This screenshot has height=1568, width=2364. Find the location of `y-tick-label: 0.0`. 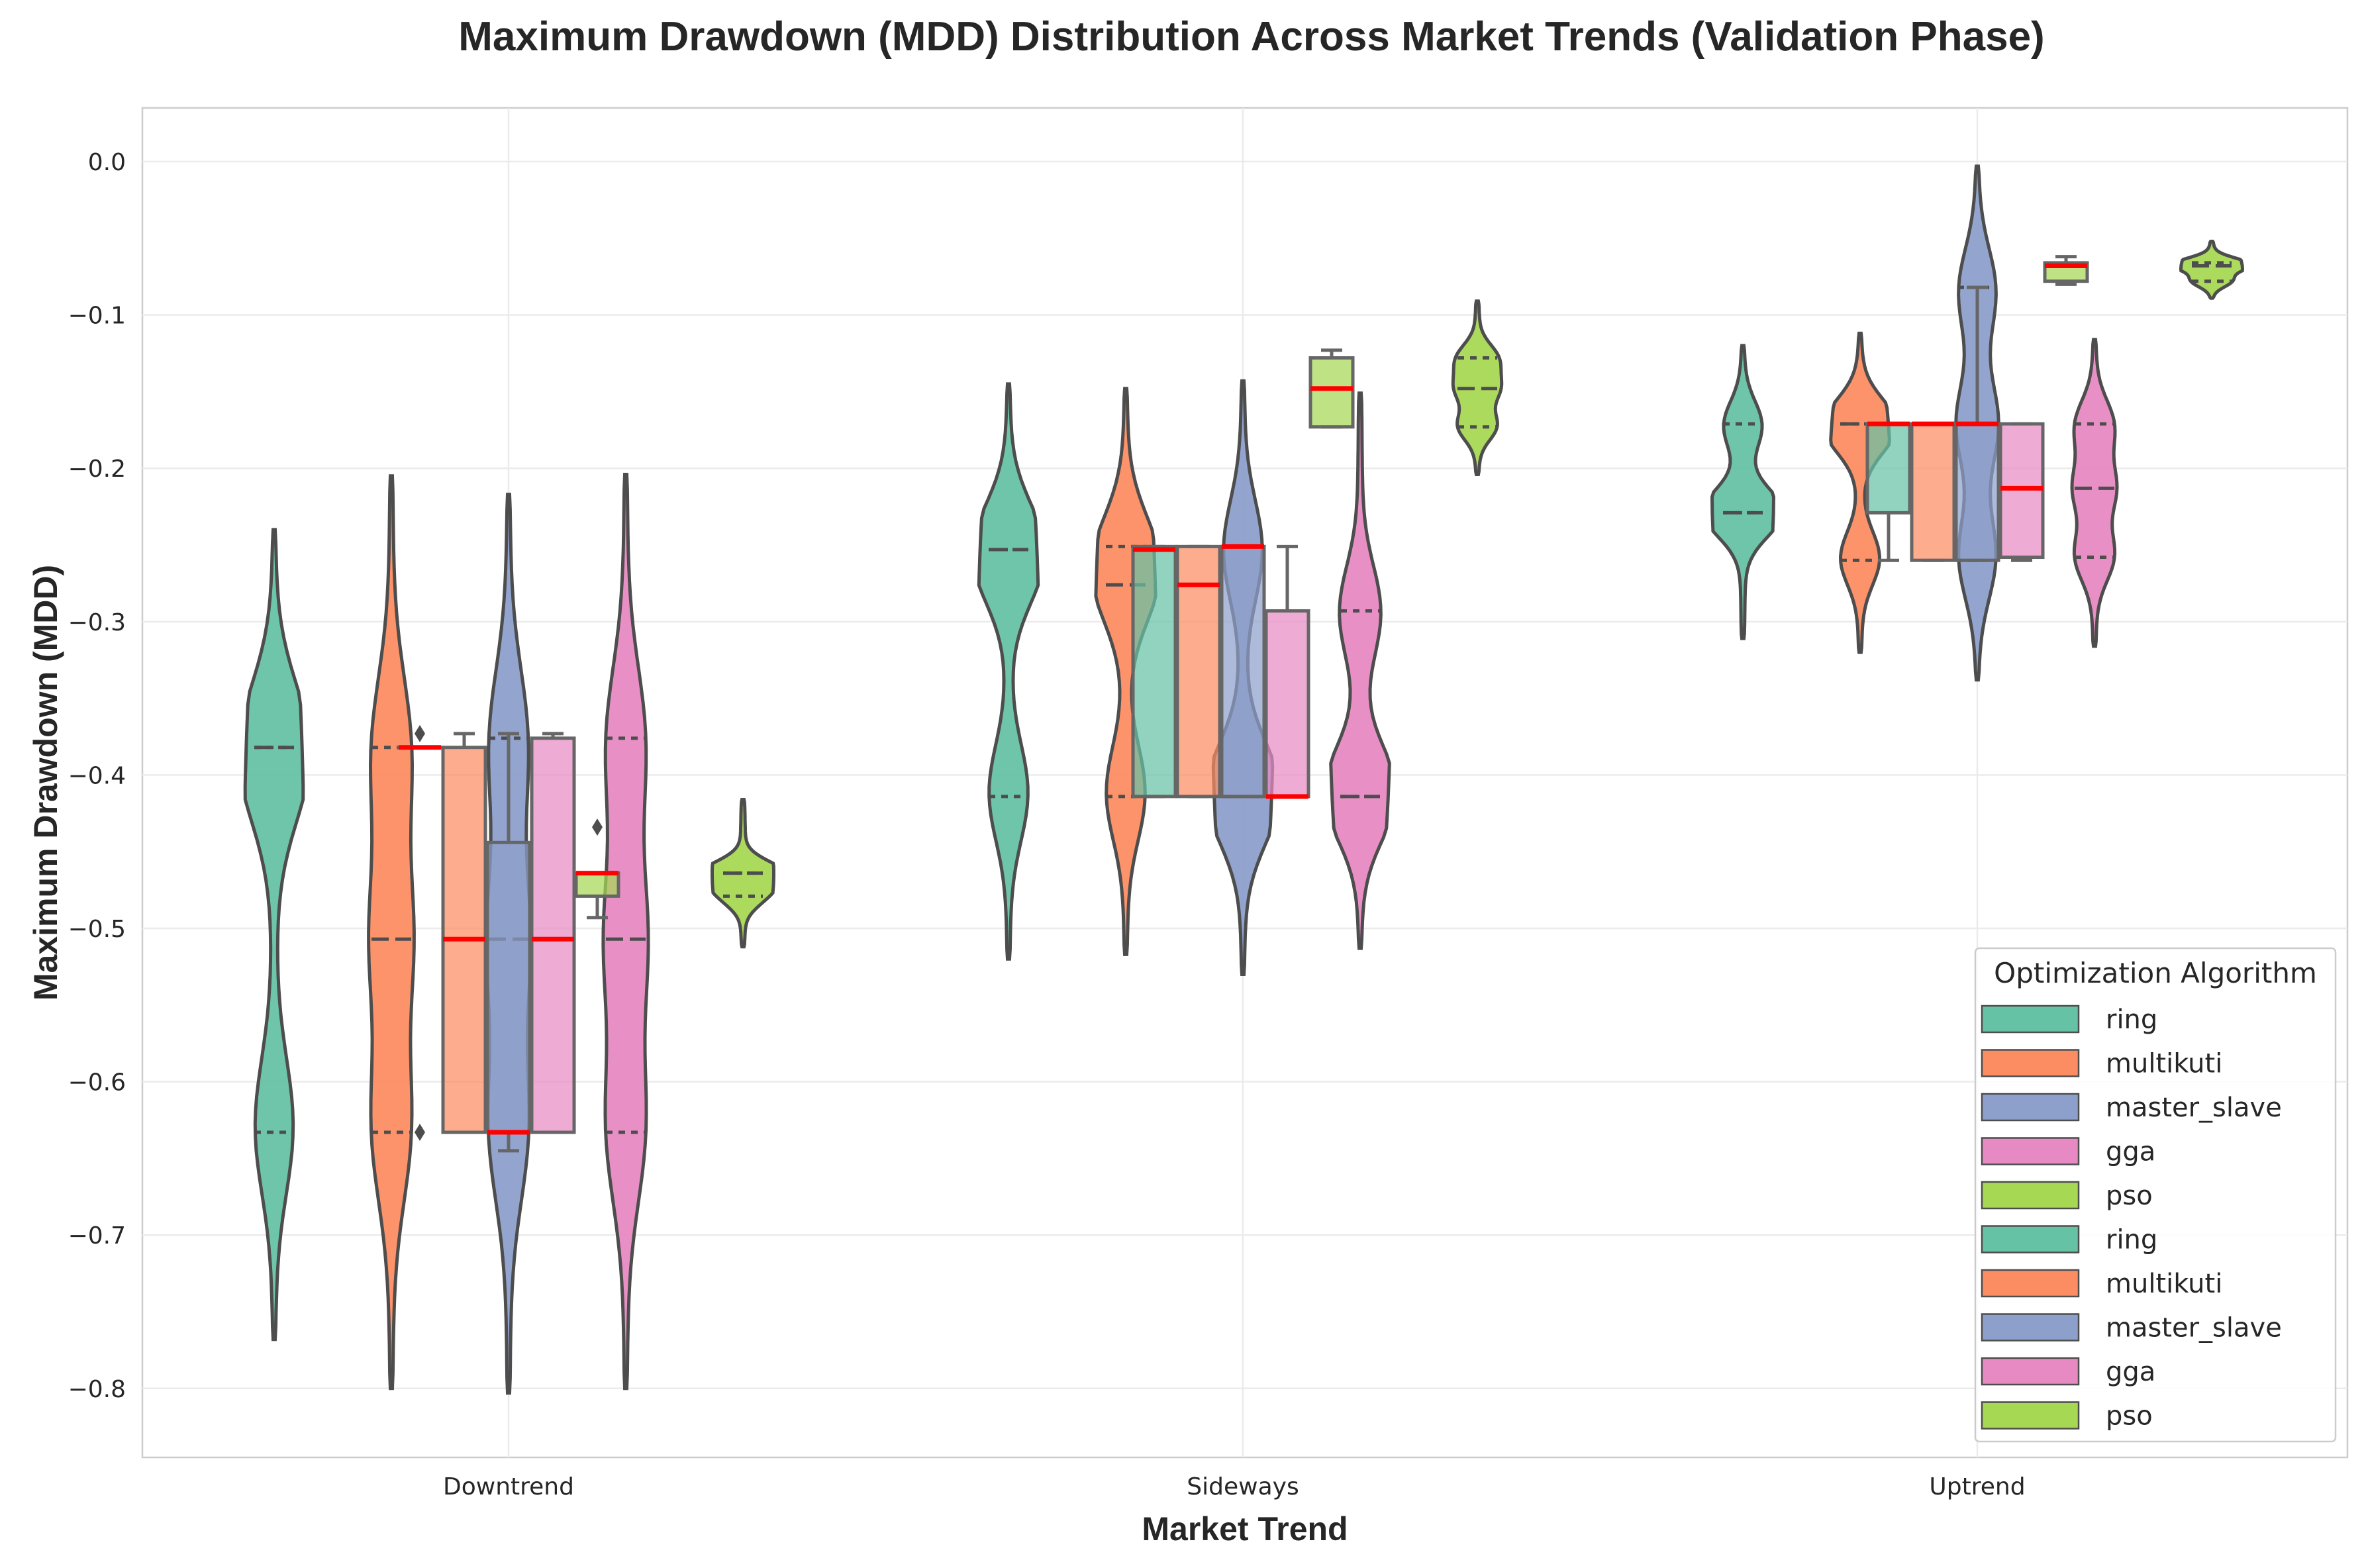

y-tick-label: 0.0 is located at coordinates (107, 162).